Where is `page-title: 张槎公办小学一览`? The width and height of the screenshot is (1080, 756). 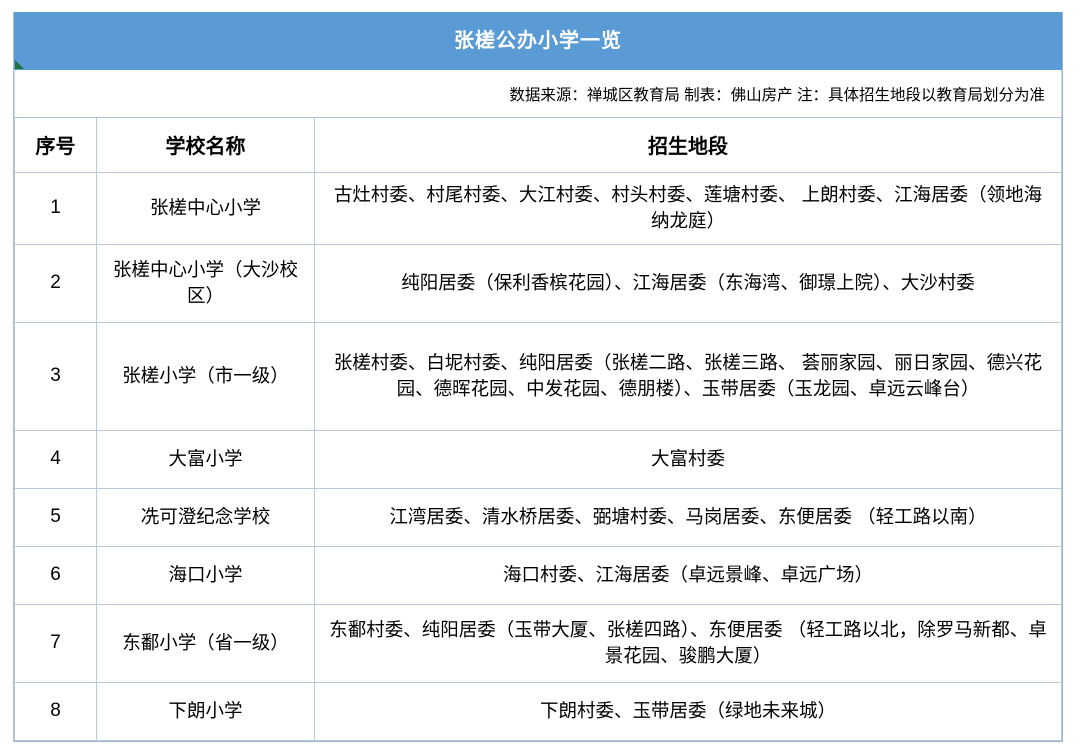
page-title: 张槎公办小学一览 is located at coordinates (538, 41).